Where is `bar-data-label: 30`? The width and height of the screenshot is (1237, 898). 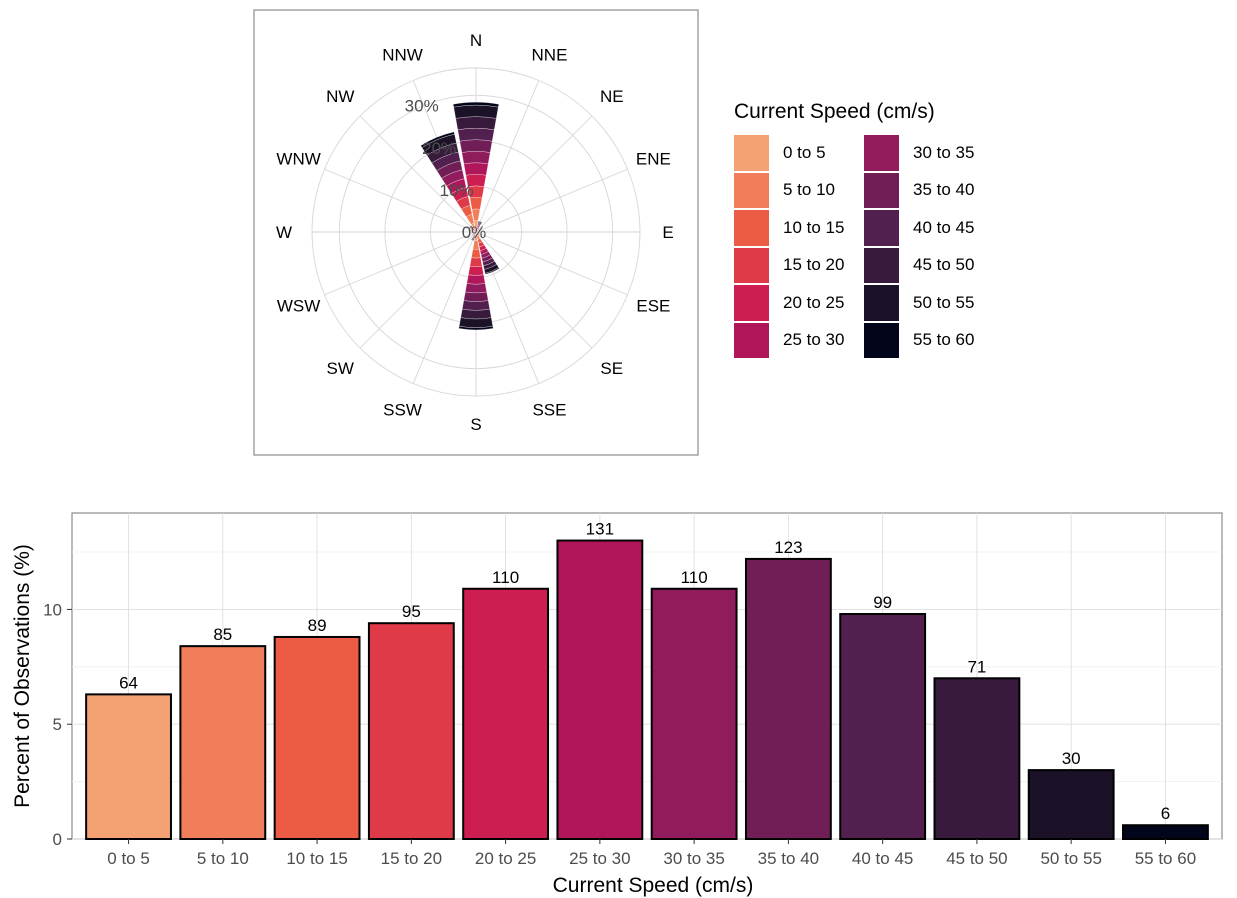
bar-data-label: 30 is located at coordinates (1071, 758).